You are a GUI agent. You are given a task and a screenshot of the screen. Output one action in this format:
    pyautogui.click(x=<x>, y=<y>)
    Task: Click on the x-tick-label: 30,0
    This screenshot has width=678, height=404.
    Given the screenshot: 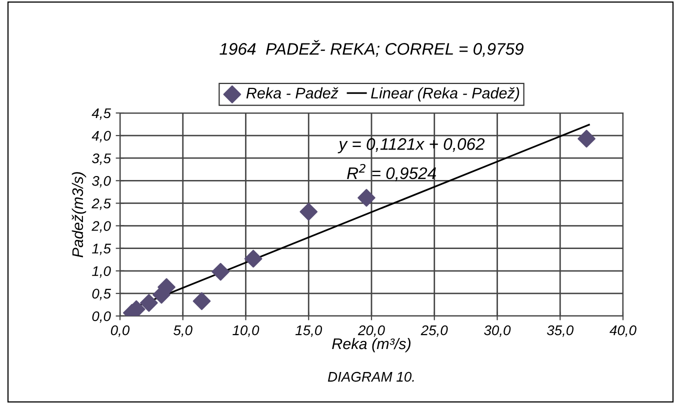 What is the action you would take?
    pyautogui.click(x=497, y=331)
    